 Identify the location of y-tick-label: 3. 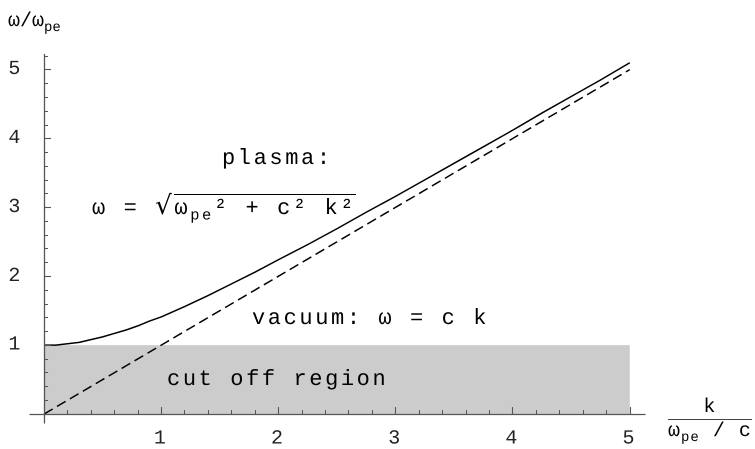
(15, 207).